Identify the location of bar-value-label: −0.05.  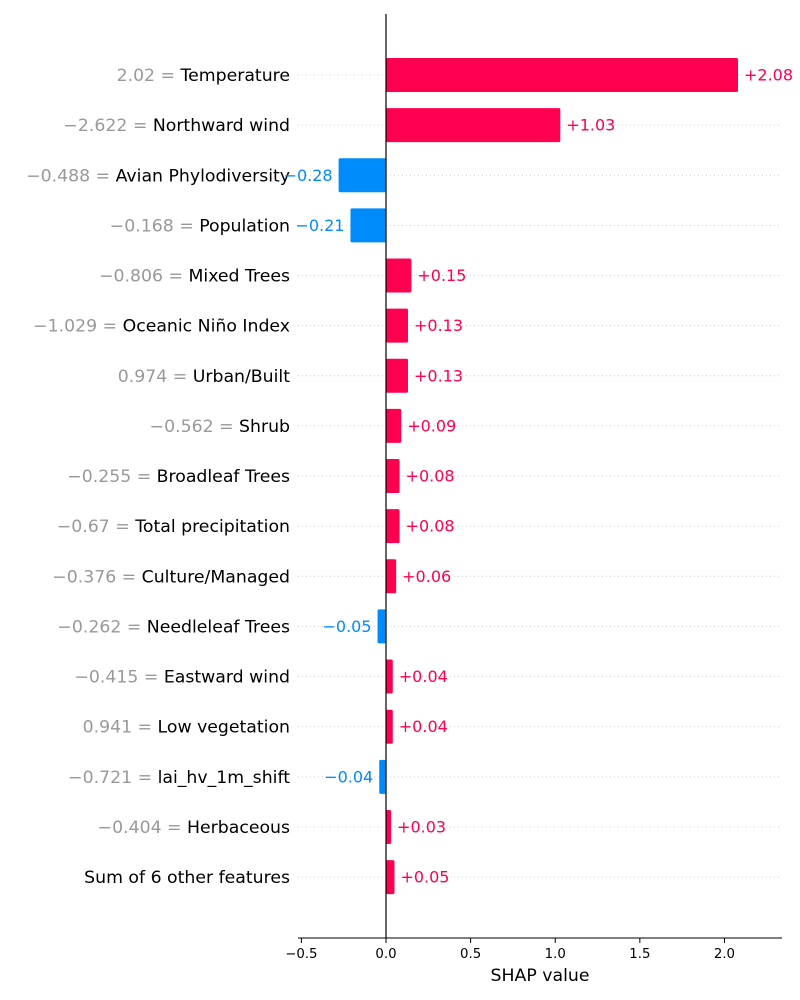
(347, 626).